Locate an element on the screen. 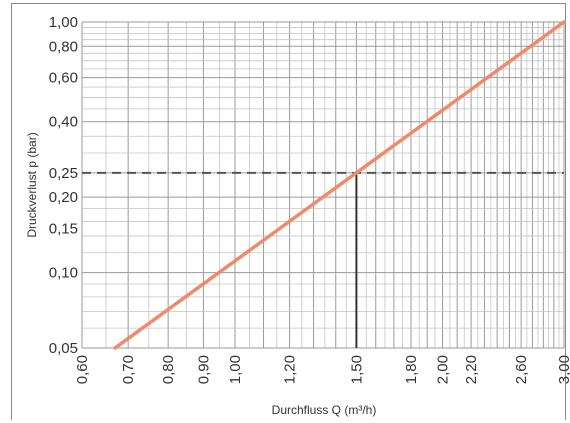 The height and width of the screenshot is (423, 570). x-tick-label: 0,80 is located at coordinates (168, 369).